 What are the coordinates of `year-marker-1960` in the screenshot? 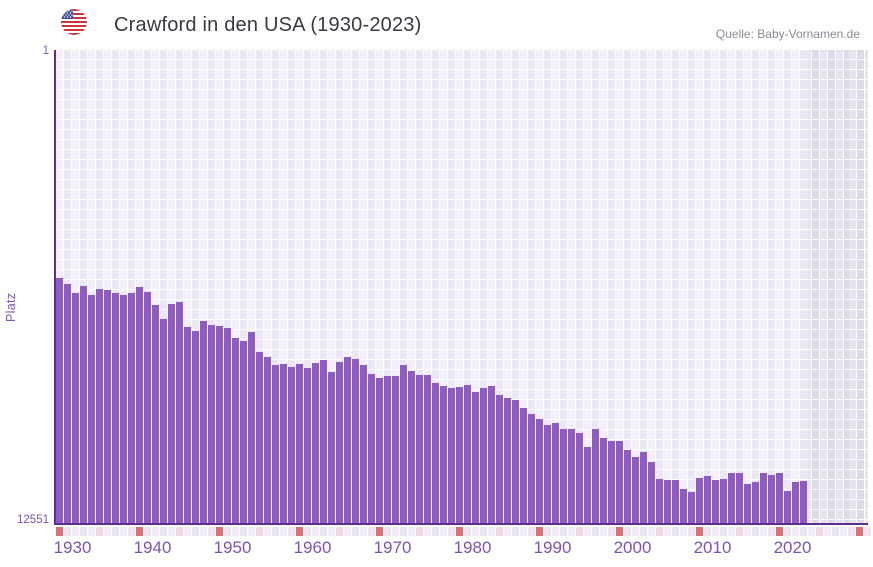 It's located at (299, 531).